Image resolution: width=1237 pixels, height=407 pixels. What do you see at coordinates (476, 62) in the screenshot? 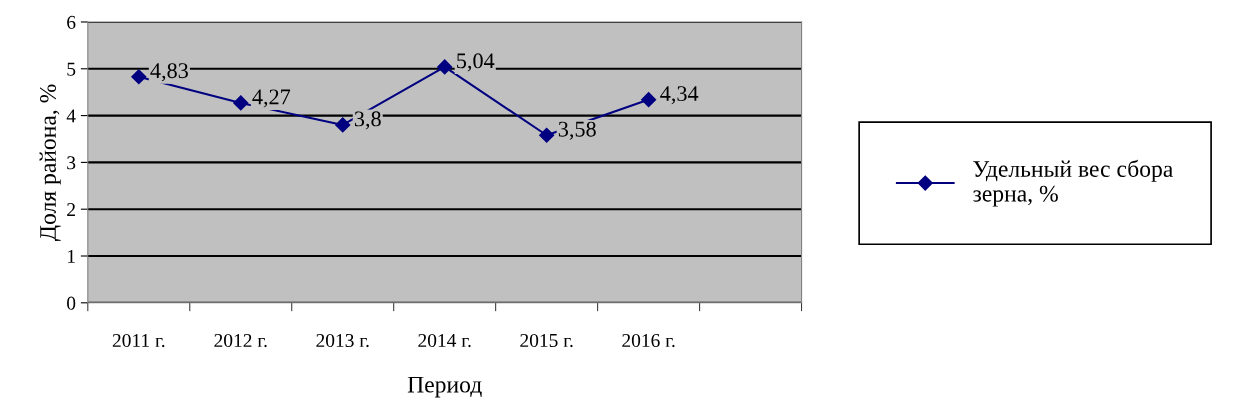
I see `text: 5,04` at bounding box center [476, 62].